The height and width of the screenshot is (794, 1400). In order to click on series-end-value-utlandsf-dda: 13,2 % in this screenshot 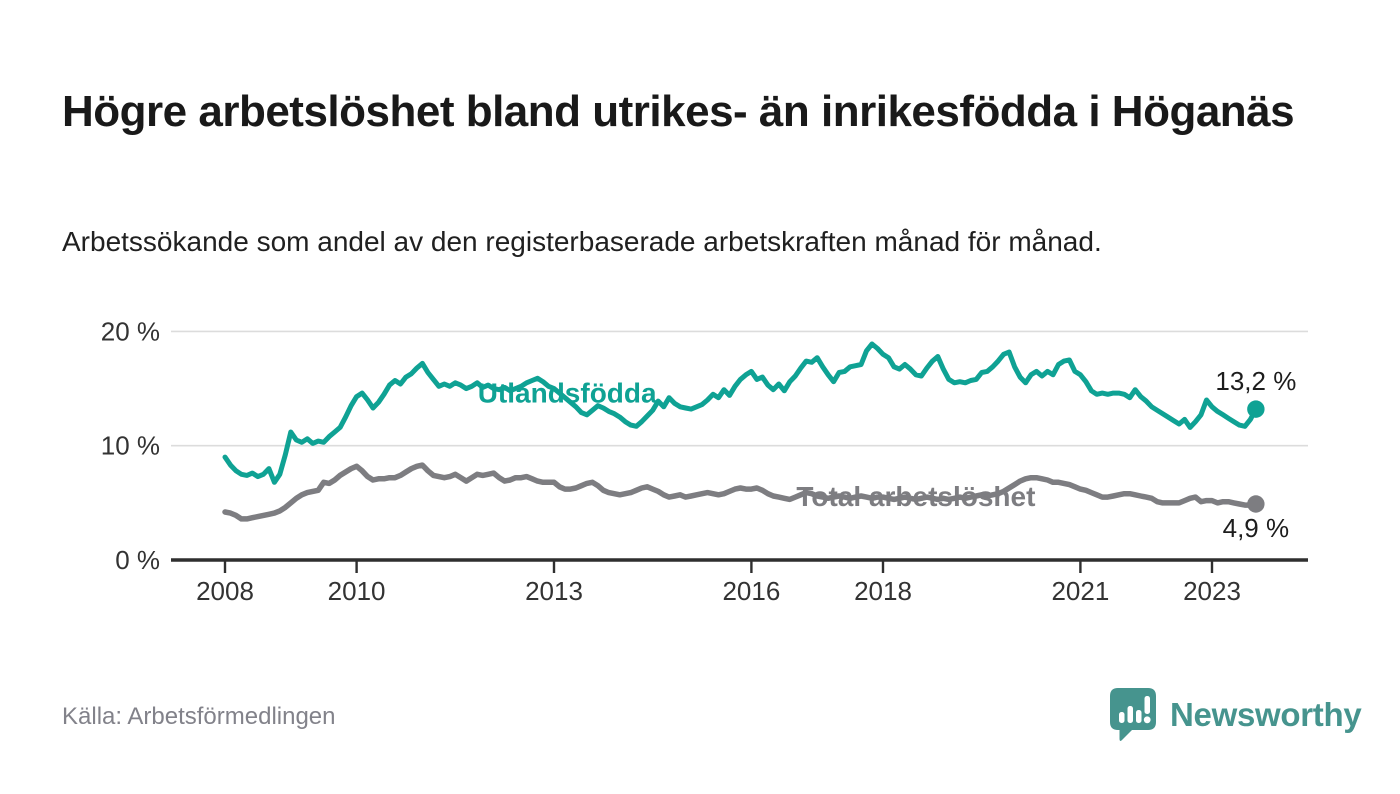, I will do `click(1255, 381)`.